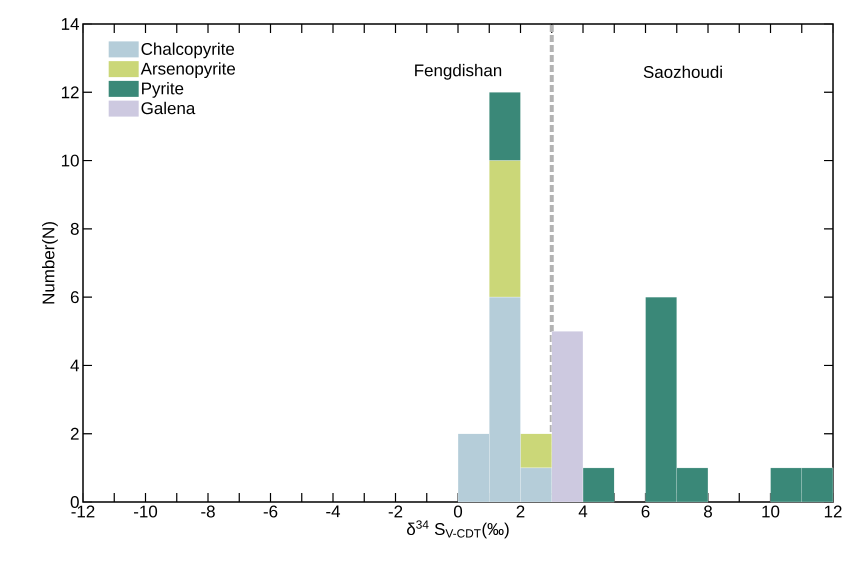  I want to click on x-tick-label: 0, so click(458, 512).